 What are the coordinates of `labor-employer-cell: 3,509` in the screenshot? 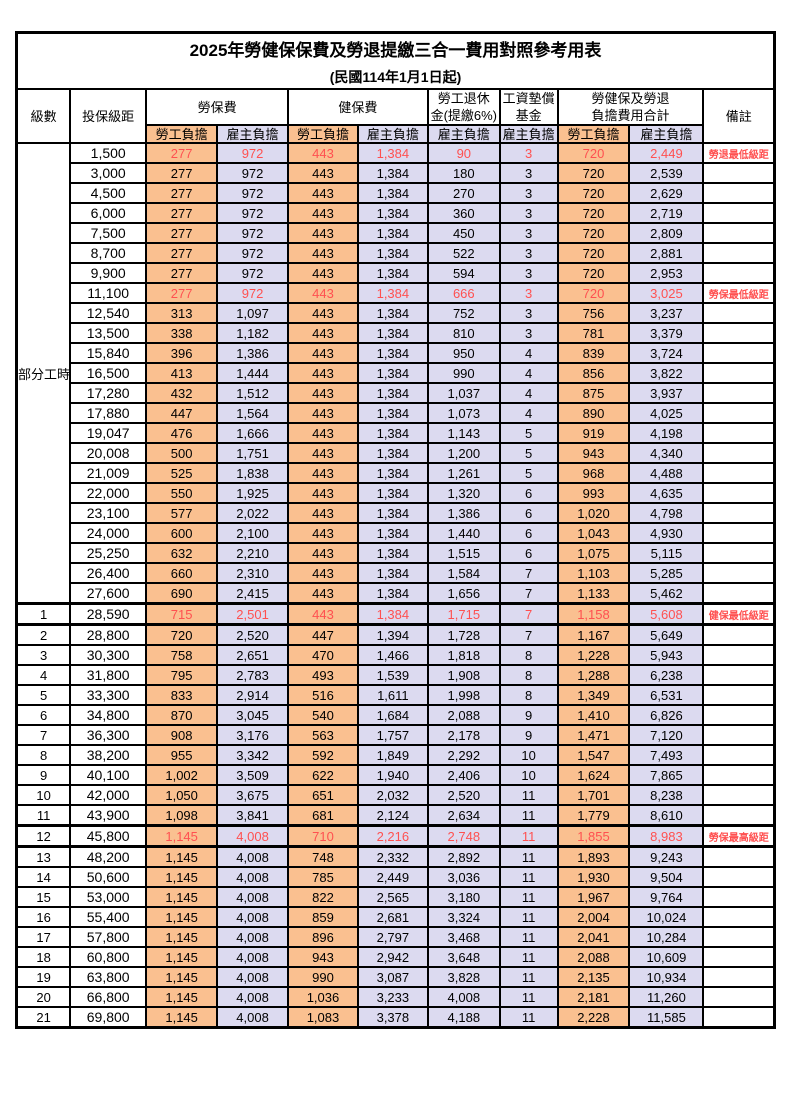 It's located at (253, 775).